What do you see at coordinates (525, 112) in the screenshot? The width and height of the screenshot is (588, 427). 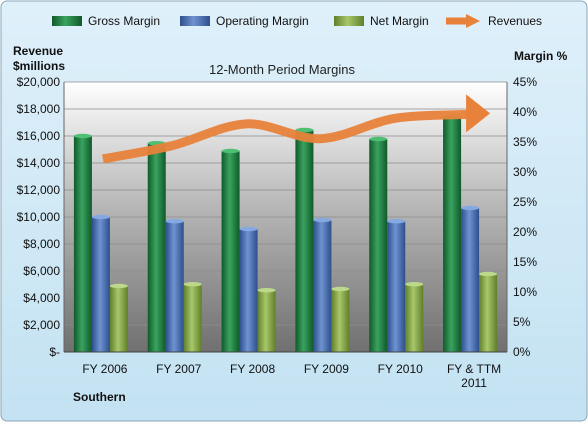 I see `right-tick-label: 40%` at bounding box center [525, 112].